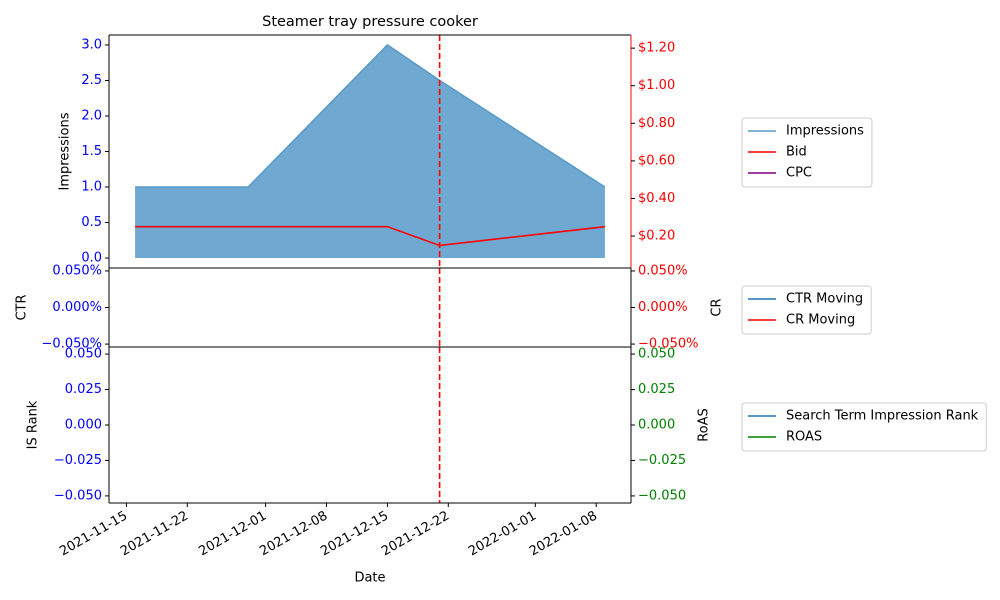  What do you see at coordinates (91, 151) in the screenshot?
I see `y-tick-label: 1.5` at bounding box center [91, 151].